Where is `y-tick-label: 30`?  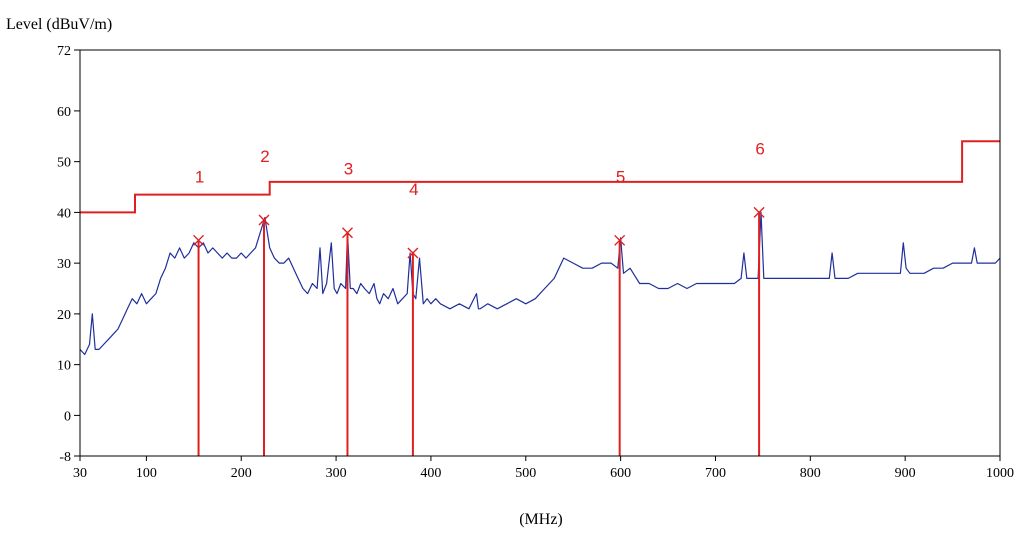
y-tick-label: 30 is located at coordinates (64, 264).